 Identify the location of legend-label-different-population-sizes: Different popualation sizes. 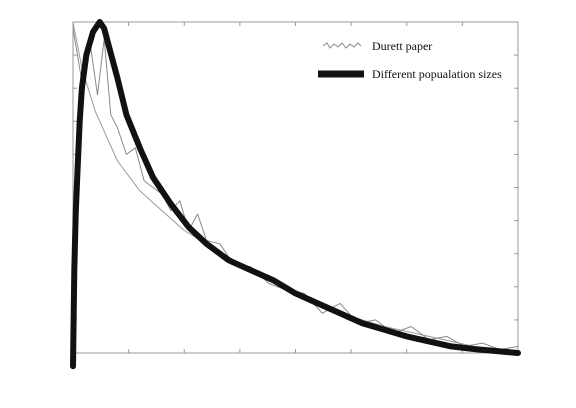
(437, 74).